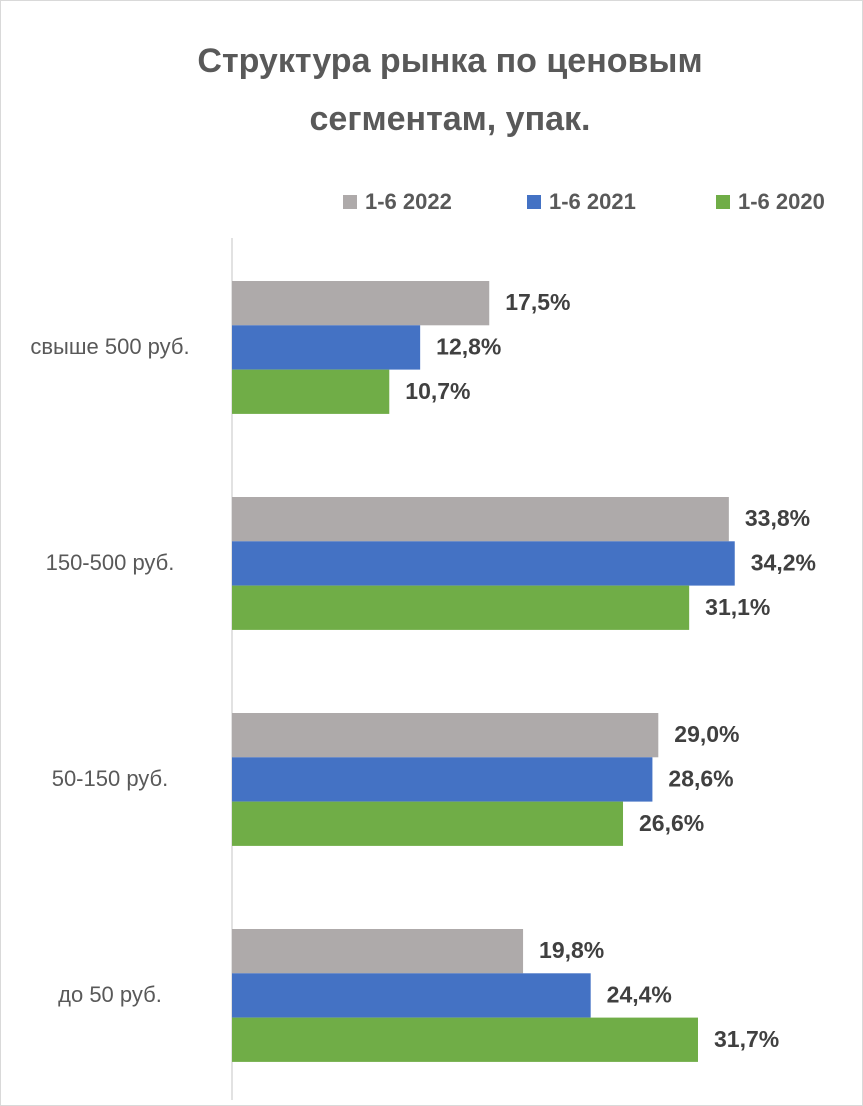 The width and height of the screenshot is (863, 1106). Describe the element at coordinates (408, 201) in the screenshot. I see `legend-label: 1-6 2022` at that location.